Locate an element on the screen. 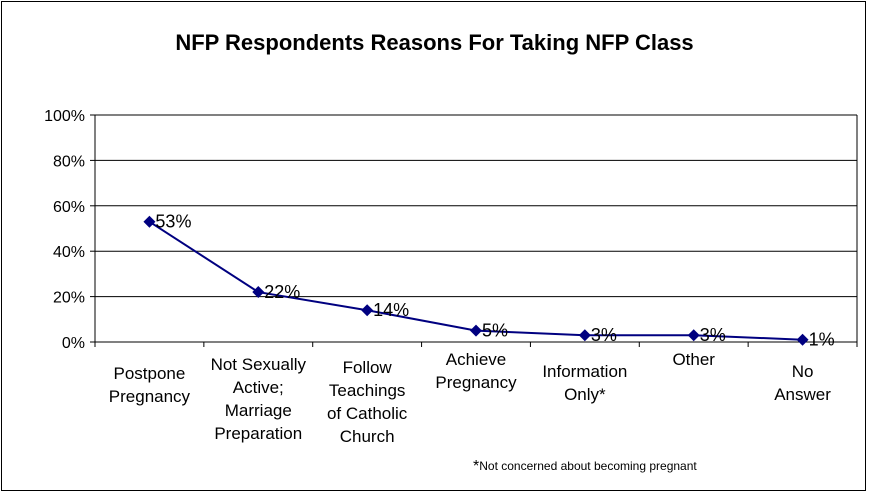 The height and width of the screenshot is (491, 869). y-tick-label: 20% is located at coordinates (69, 298).